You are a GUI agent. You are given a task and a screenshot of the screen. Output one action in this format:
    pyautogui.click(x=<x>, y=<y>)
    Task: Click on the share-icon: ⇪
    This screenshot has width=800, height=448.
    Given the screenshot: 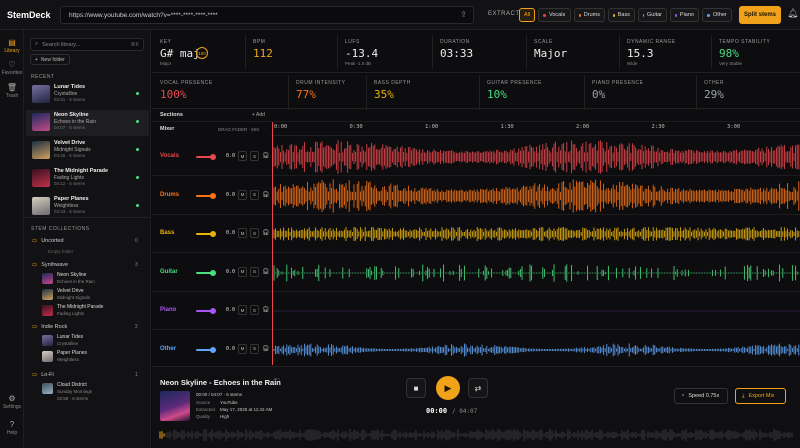 What is the action you would take?
    pyautogui.click(x=463, y=14)
    